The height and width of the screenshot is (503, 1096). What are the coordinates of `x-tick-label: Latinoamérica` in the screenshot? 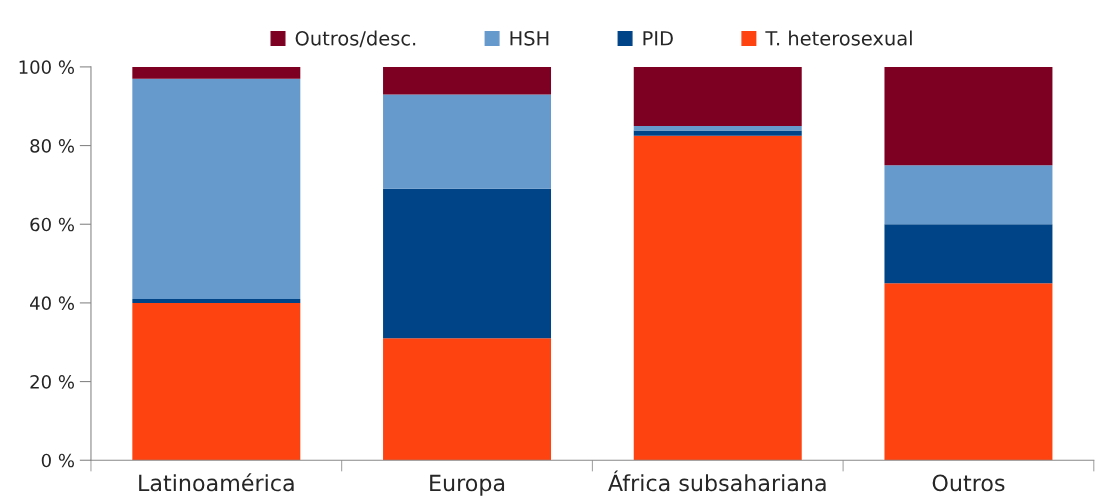 It's located at (216, 482).